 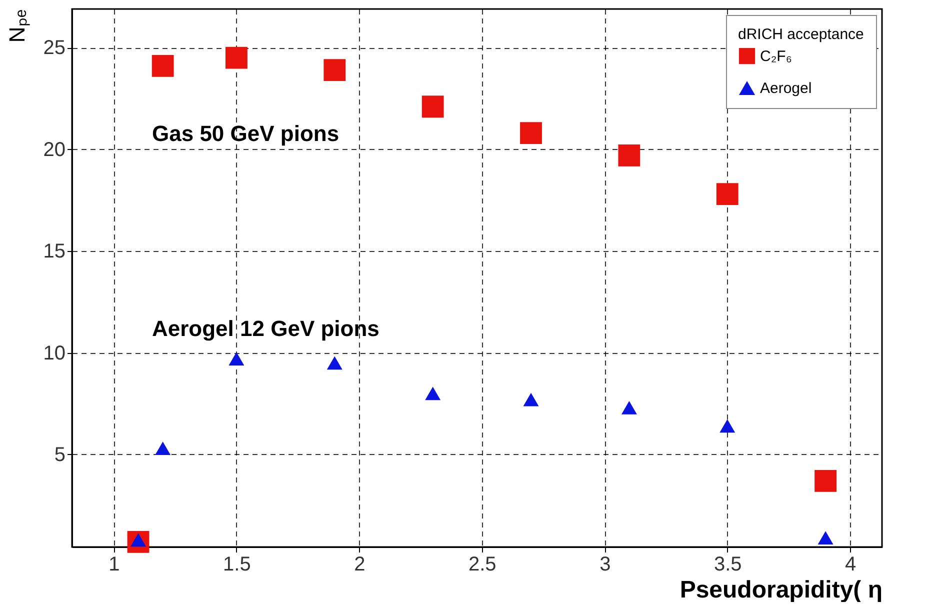 I want to click on x-tick-label: 4, so click(x=850, y=565).